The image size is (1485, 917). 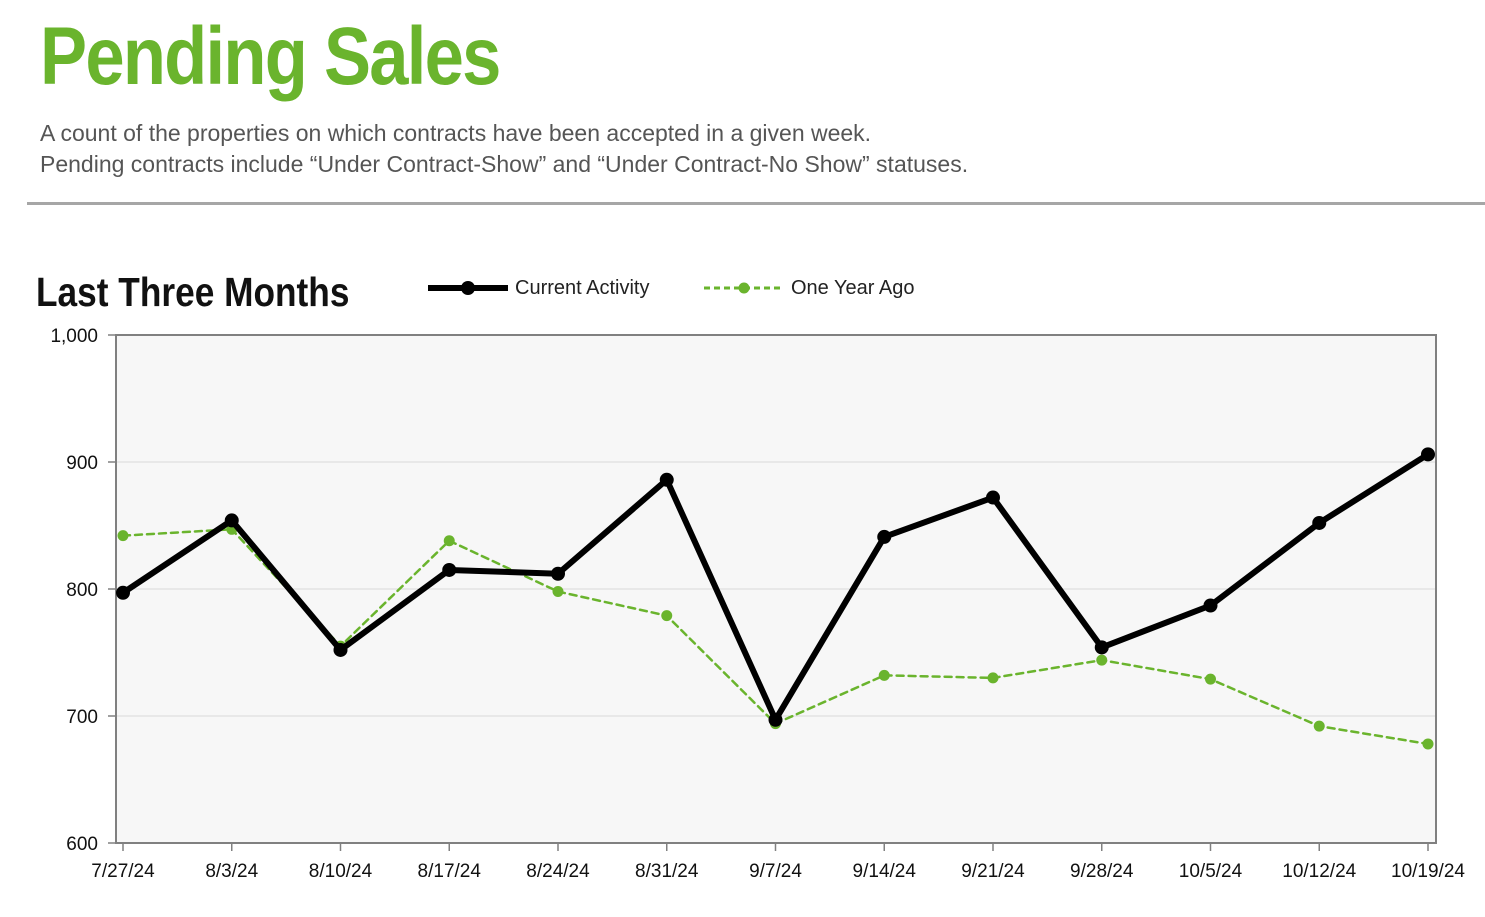 What do you see at coordinates (193, 292) in the screenshot?
I see `chart-title: Last Three Months` at bounding box center [193, 292].